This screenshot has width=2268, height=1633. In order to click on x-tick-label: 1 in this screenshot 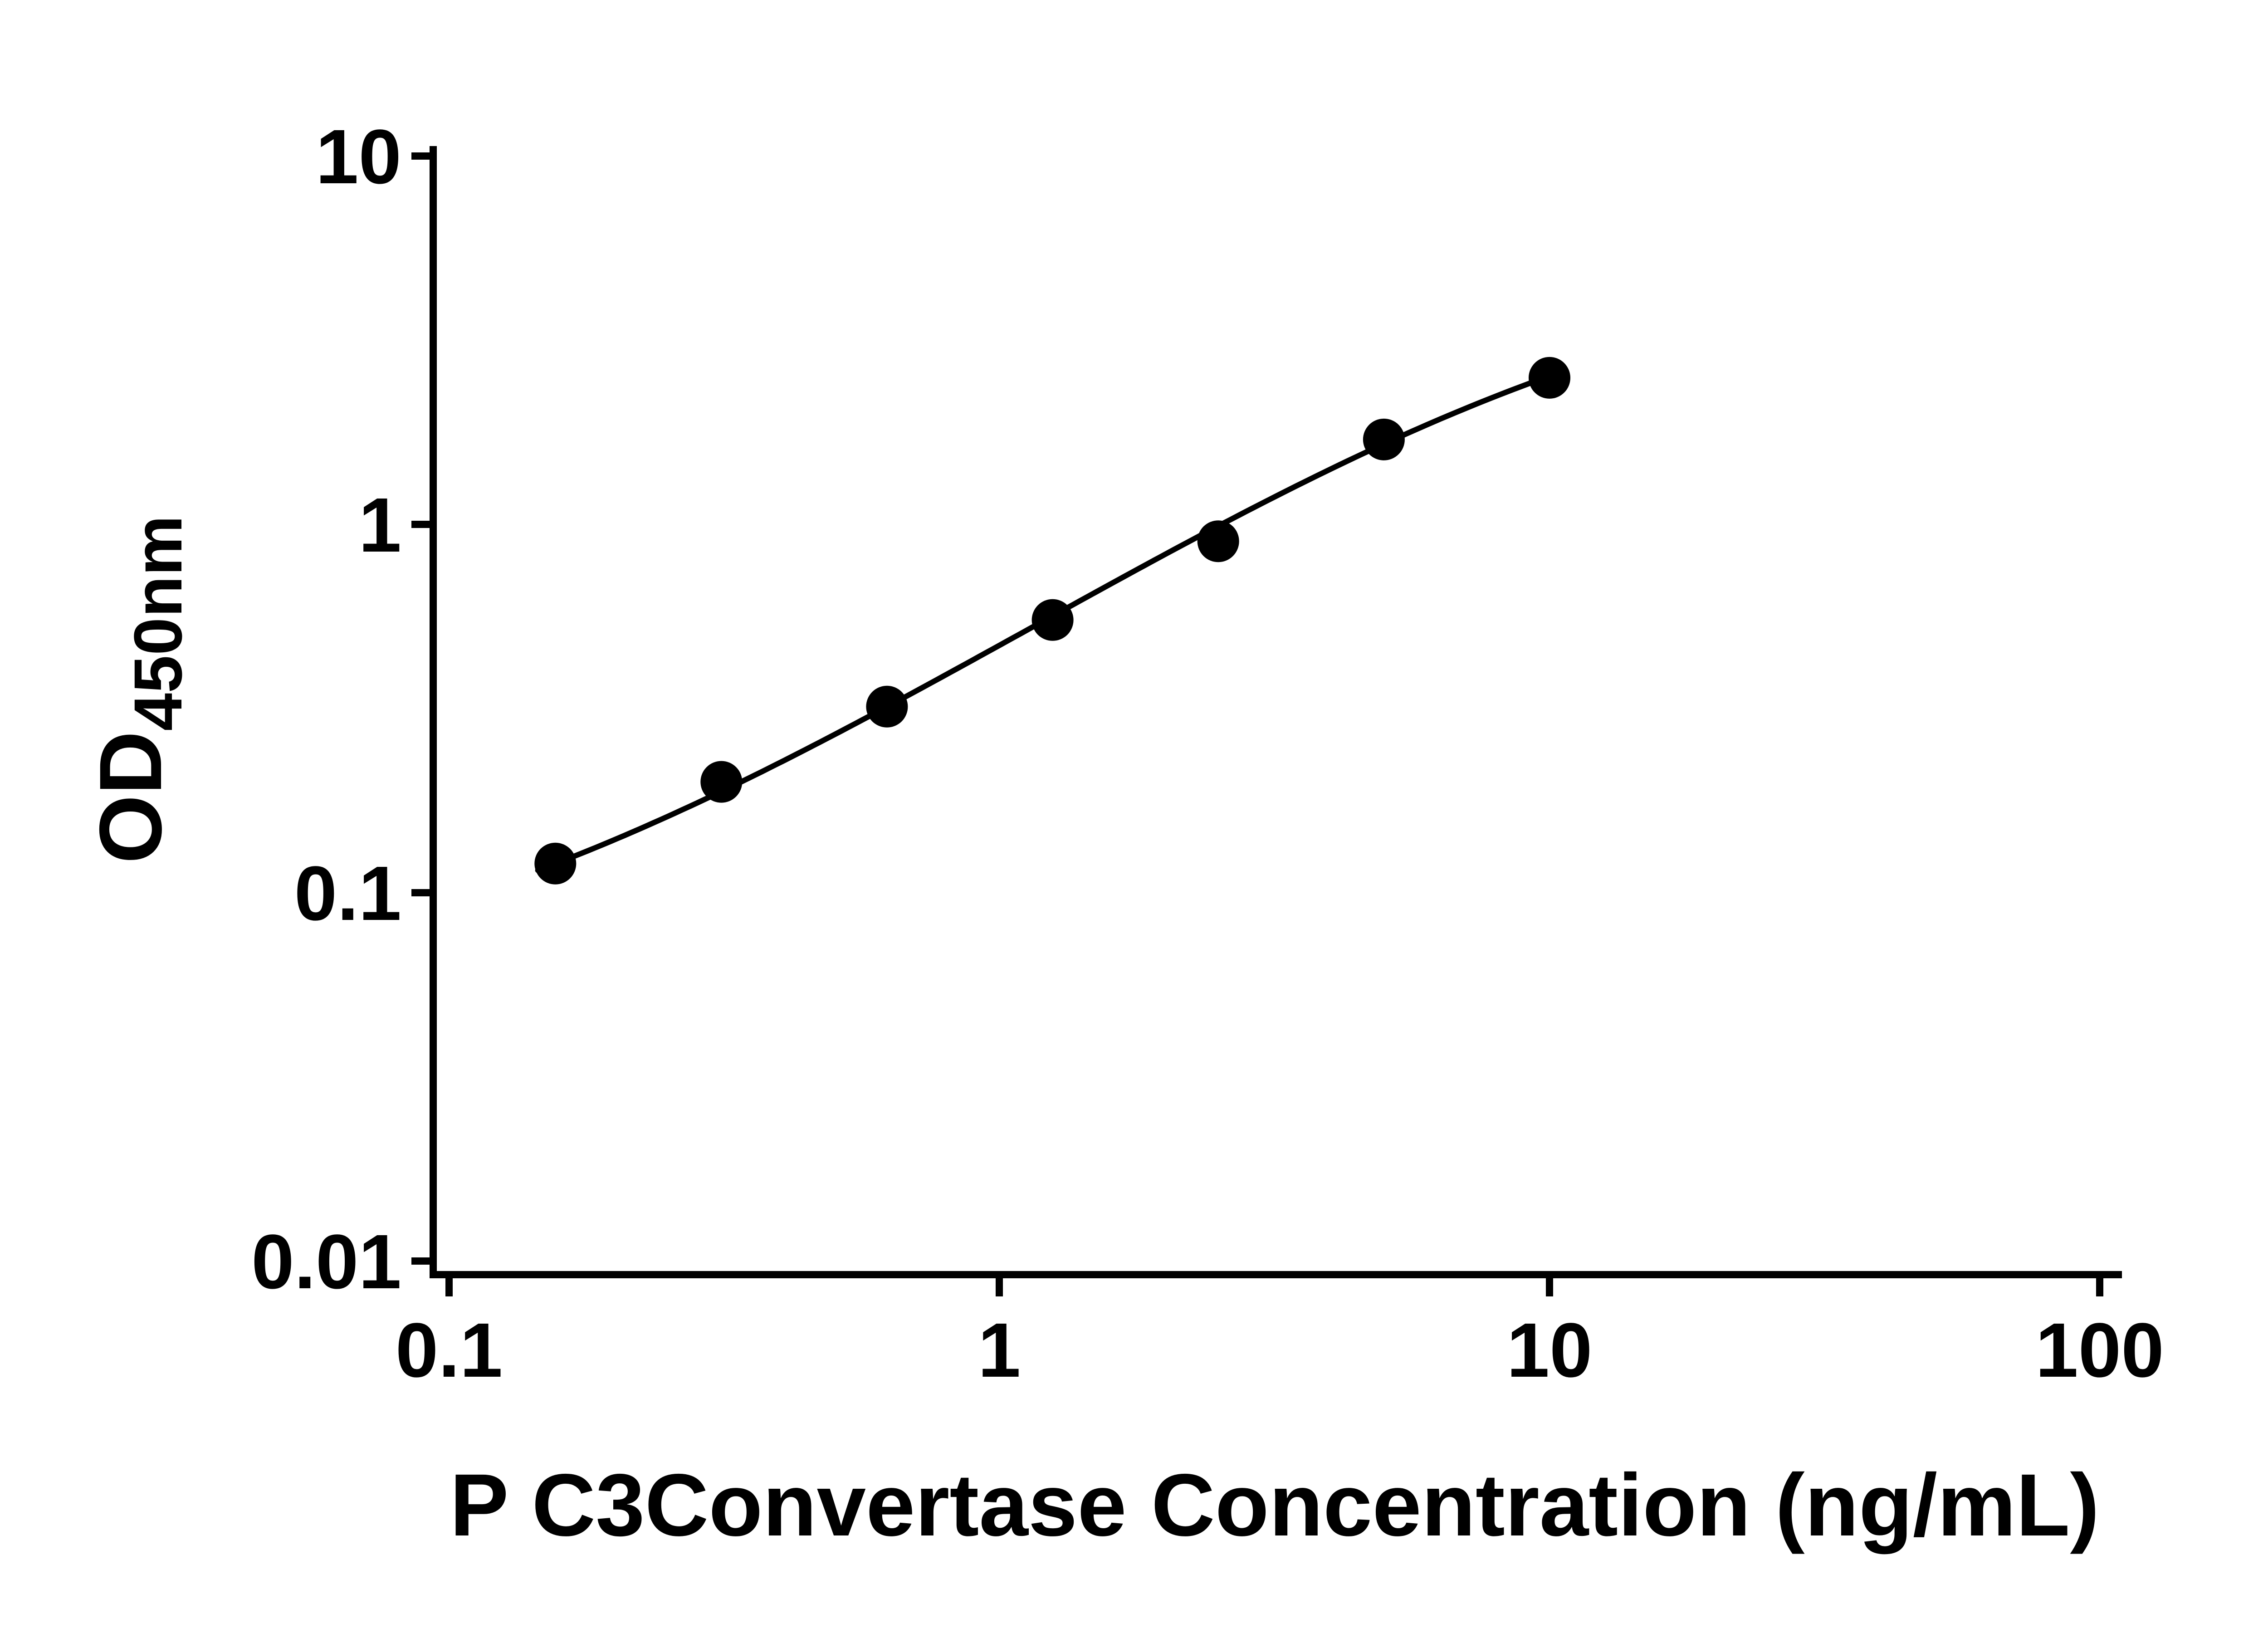, I will do `click(999, 1350)`.